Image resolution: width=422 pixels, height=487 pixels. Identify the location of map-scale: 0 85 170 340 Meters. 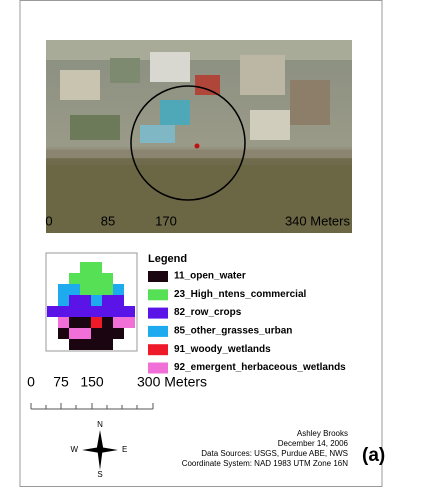
(197, 220).